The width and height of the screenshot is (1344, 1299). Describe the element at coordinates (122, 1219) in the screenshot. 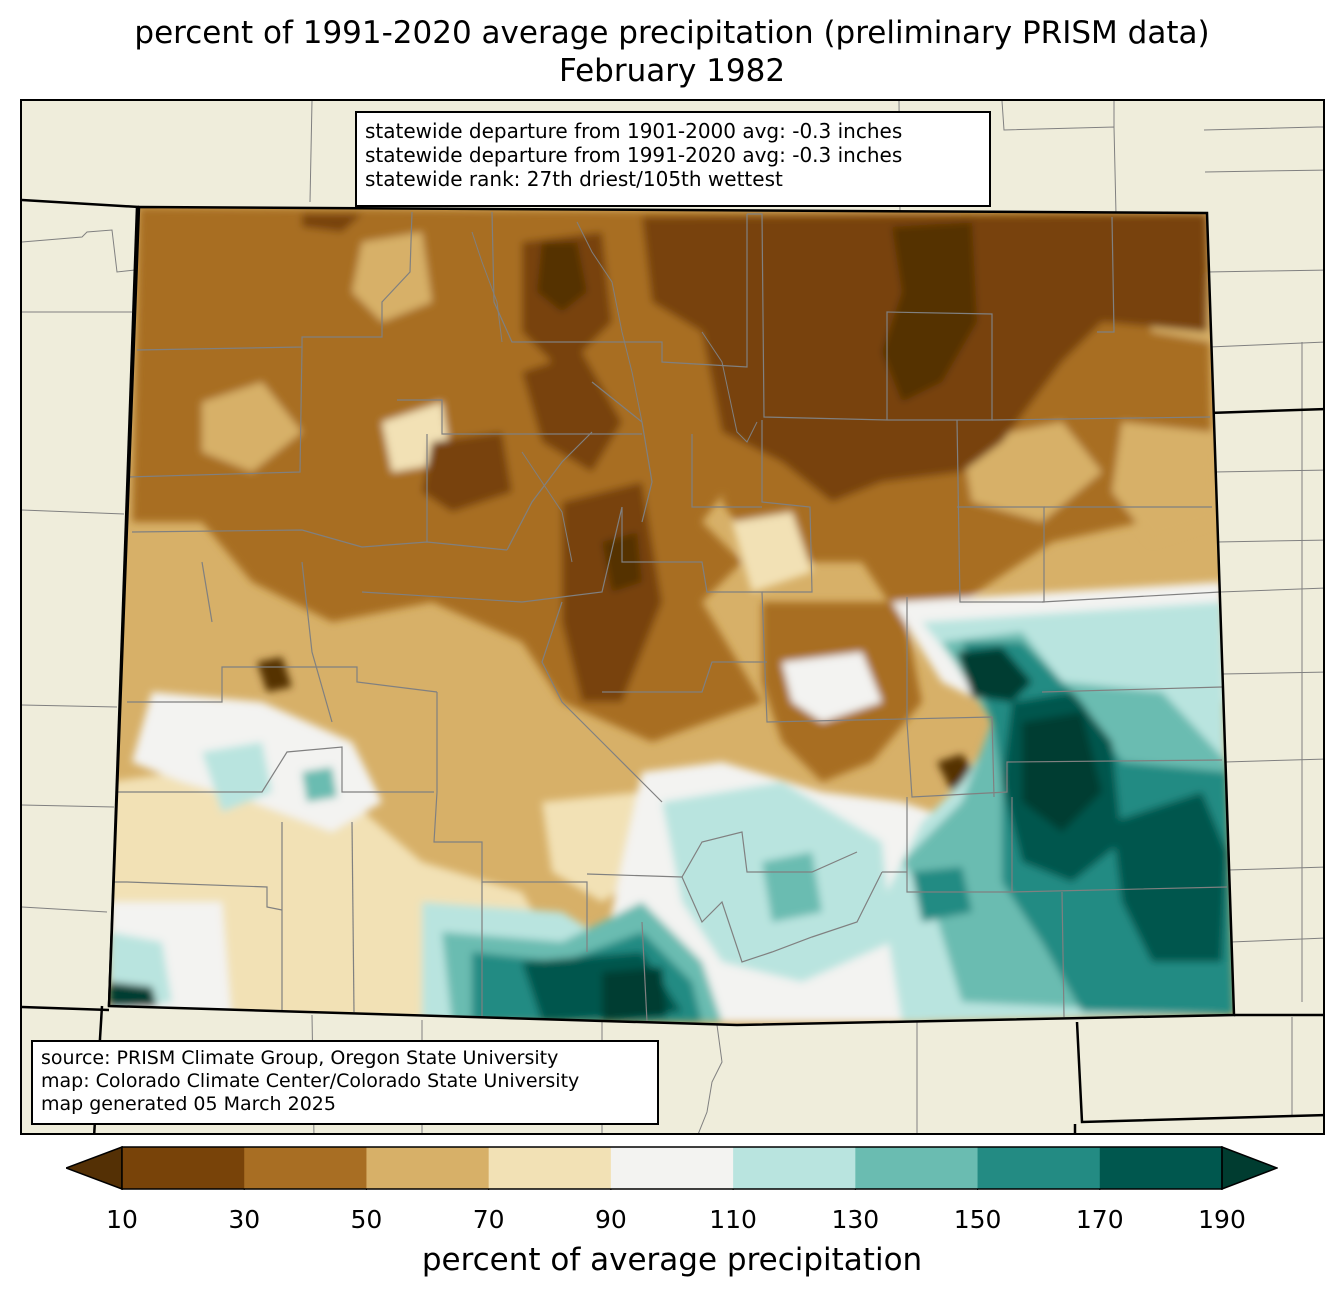

I see `colorbar-tick-label: 10` at that location.